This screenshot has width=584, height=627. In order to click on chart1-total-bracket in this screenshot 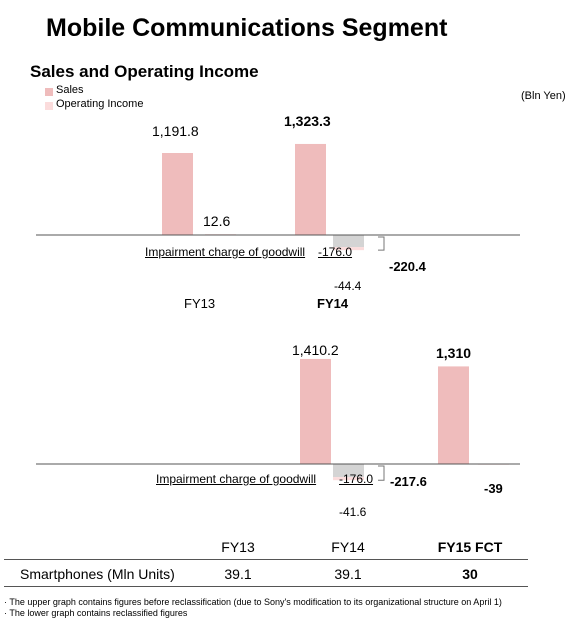, I will do `click(381, 243)`.